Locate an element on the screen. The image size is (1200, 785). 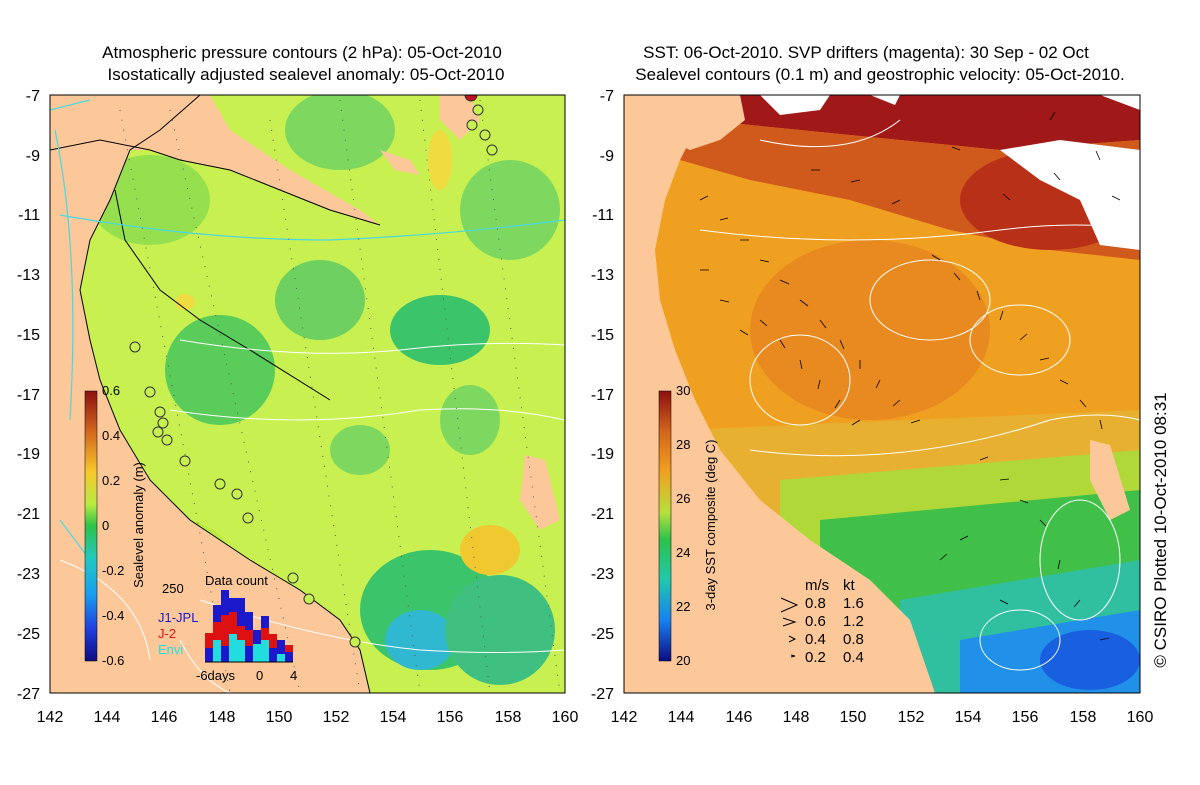
sst-tick: 26 is located at coordinates (683, 498).